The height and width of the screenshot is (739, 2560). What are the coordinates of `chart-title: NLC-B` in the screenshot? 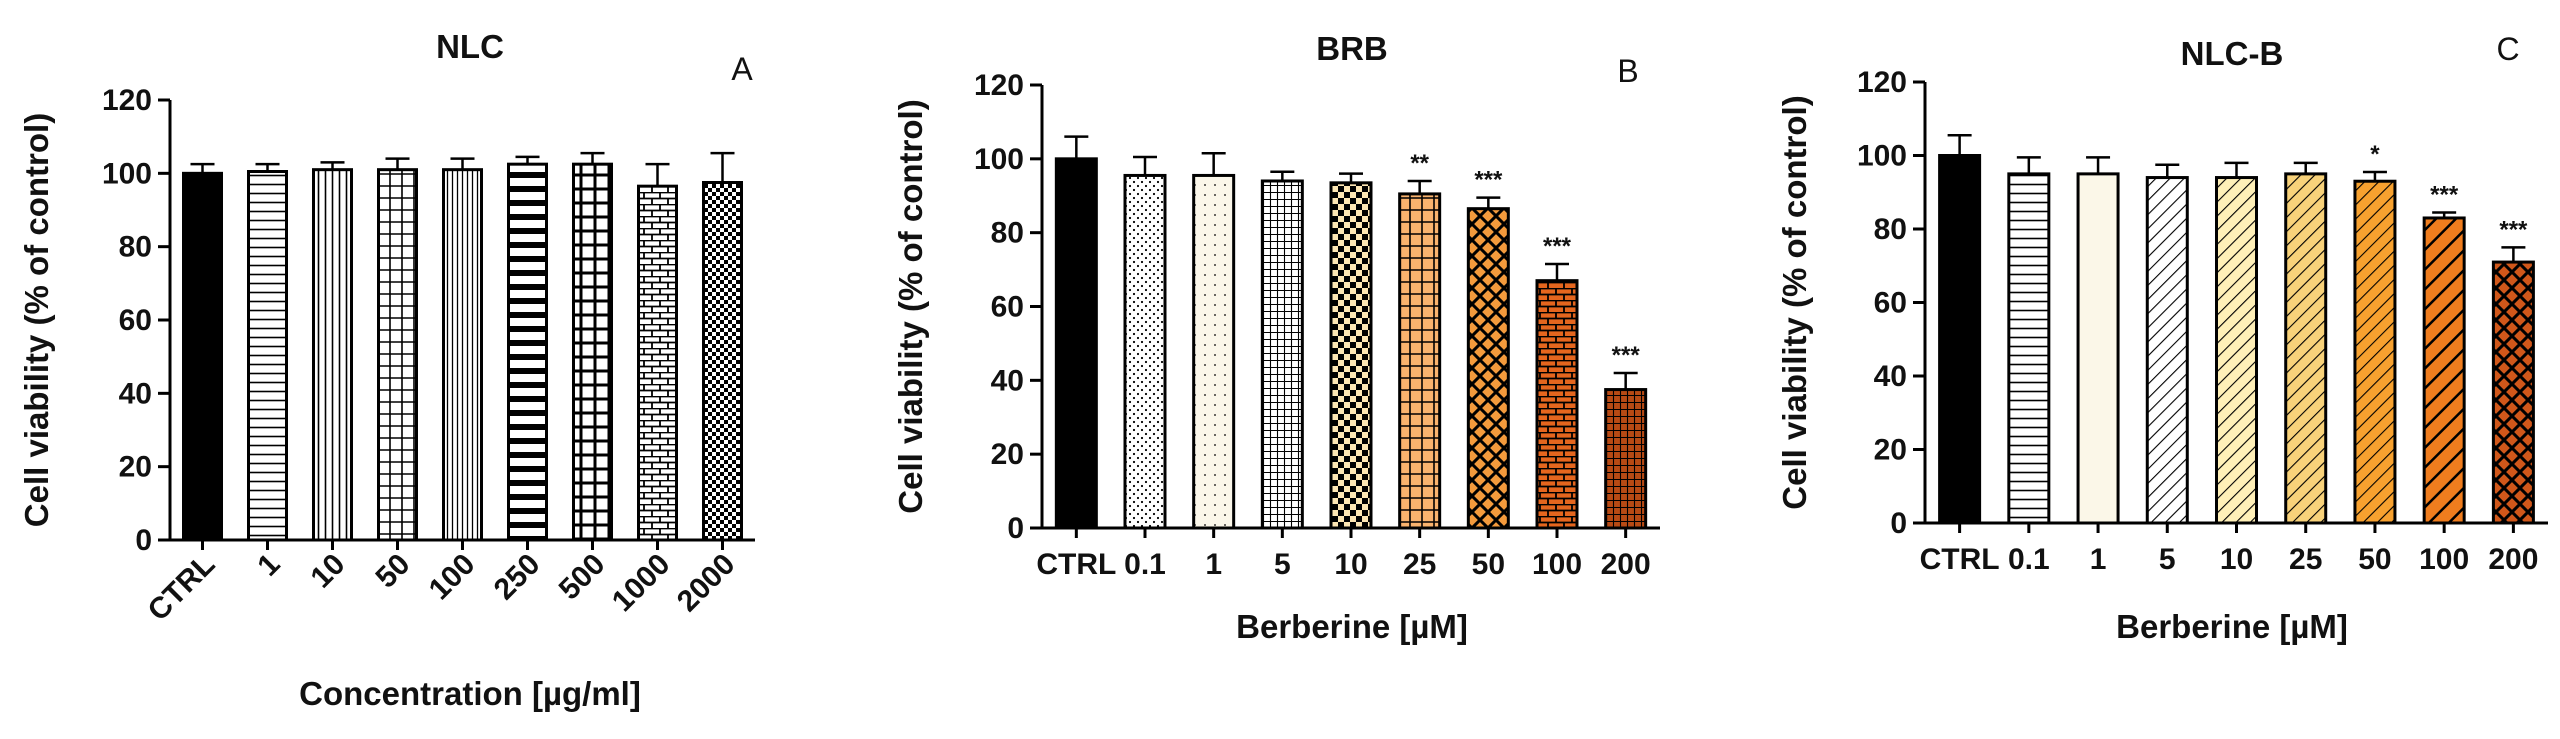 It's located at (2232, 53).